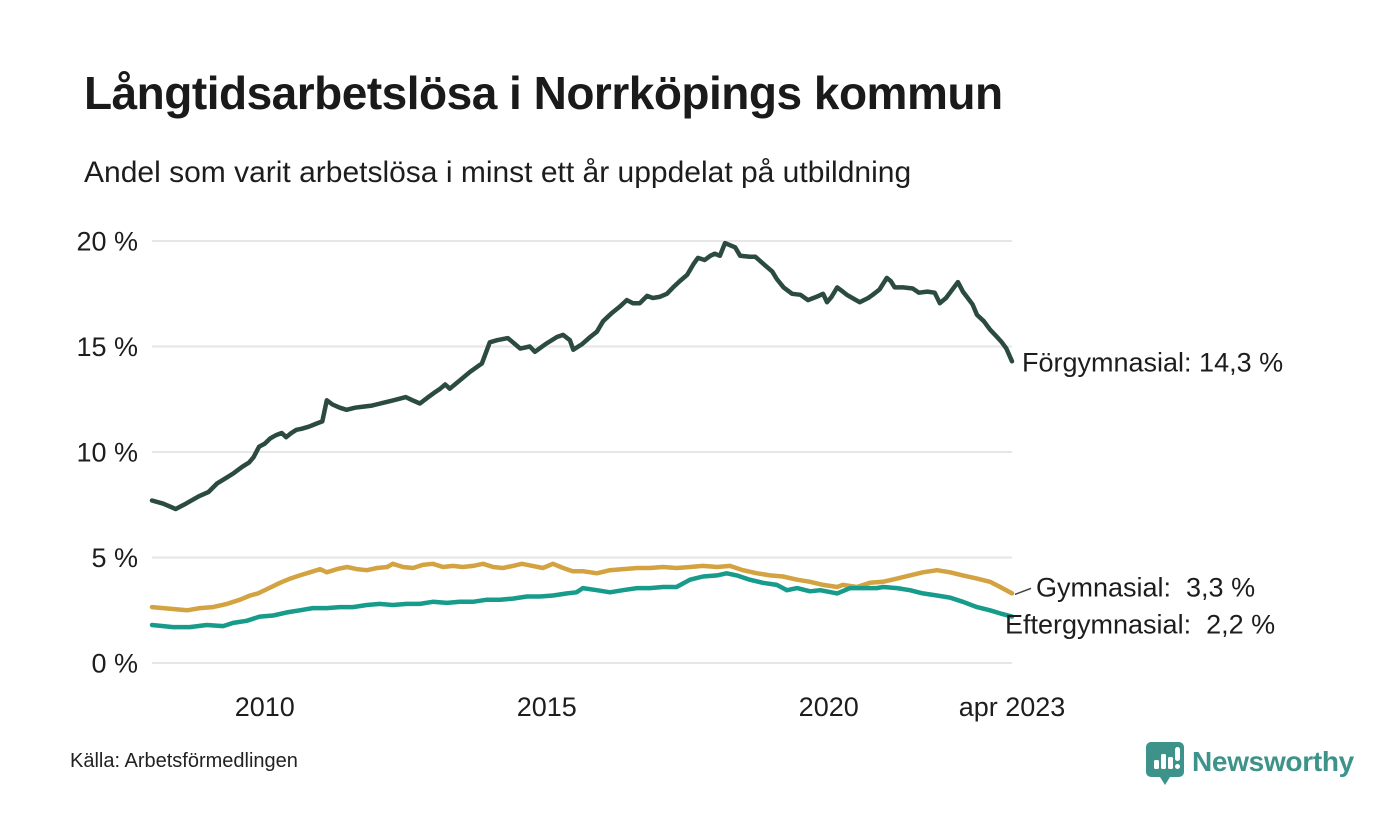 This screenshot has height=840, width=1400. What do you see at coordinates (650, 707) in the screenshot?
I see `x-axis-labels: 2010 2015 2020 apr 2023` at bounding box center [650, 707].